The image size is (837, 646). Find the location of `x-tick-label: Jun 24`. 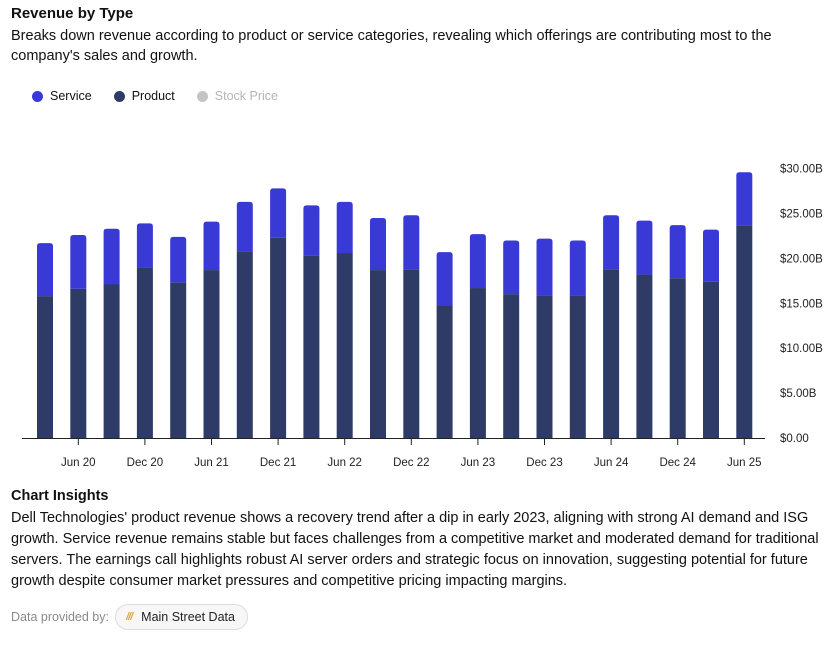

x-tick-label: Jun 24 is located at coordinates (611, 463).